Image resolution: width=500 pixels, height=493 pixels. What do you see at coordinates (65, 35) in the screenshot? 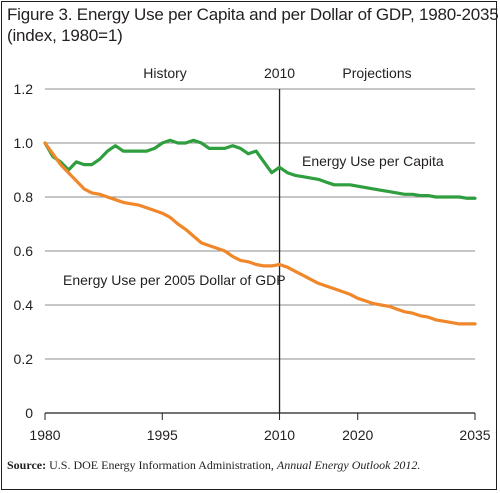
I see `figure-title-line2: (index, 1980=1)` at bounding box center [65, 35].